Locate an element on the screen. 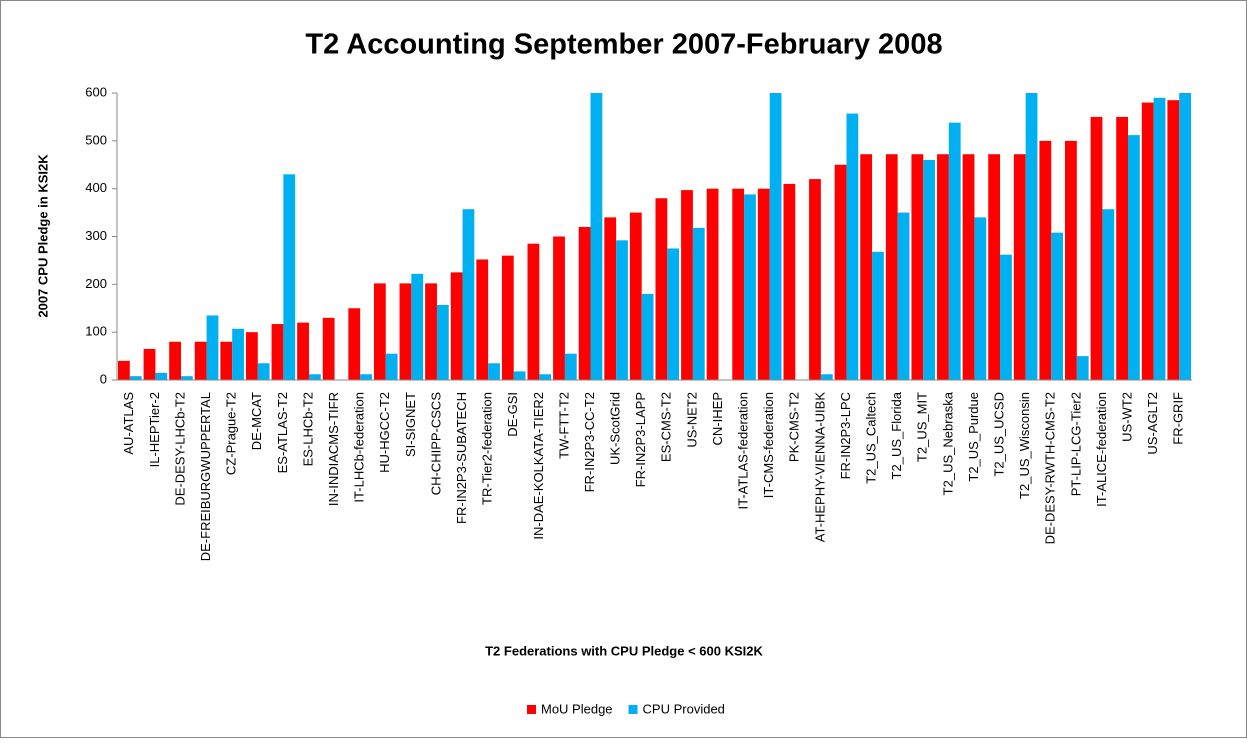  legend-label: CPU Provided is located at coordinates (684, 708).